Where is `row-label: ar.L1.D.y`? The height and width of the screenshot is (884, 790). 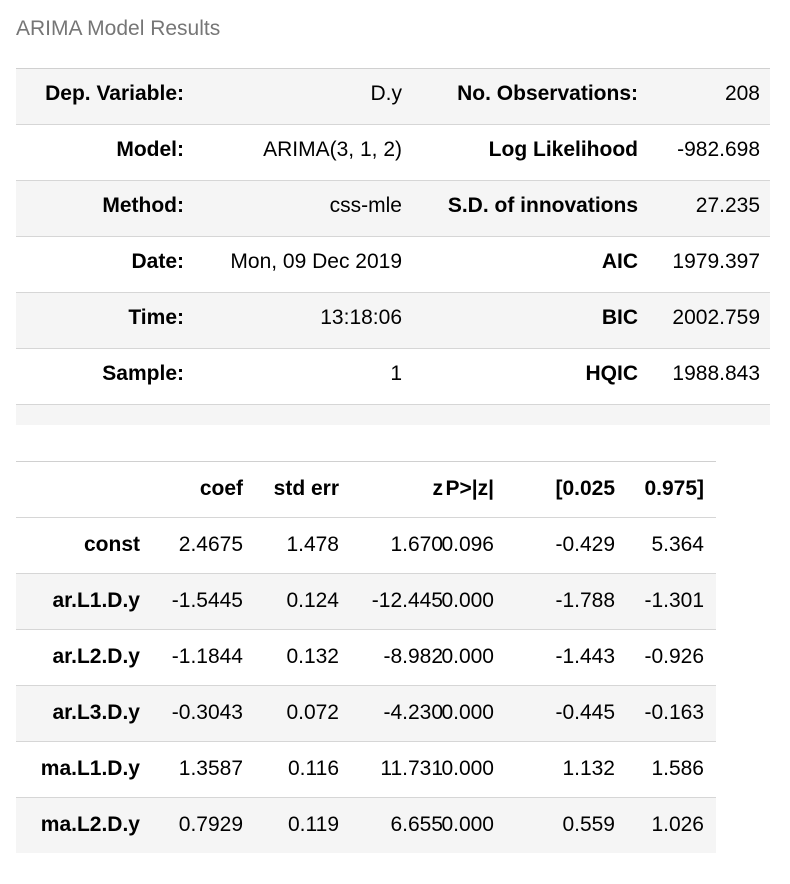
row-label: ar.L1.D.y is located at coordinates (96, 600).